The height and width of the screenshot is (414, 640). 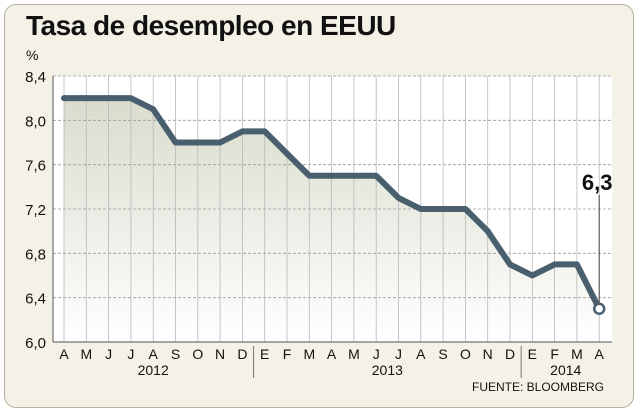 What do you see at coordinates (35, 254) in the screenshot?
I see `y-tick-label: 6,8` at bounding box center [35, 254].